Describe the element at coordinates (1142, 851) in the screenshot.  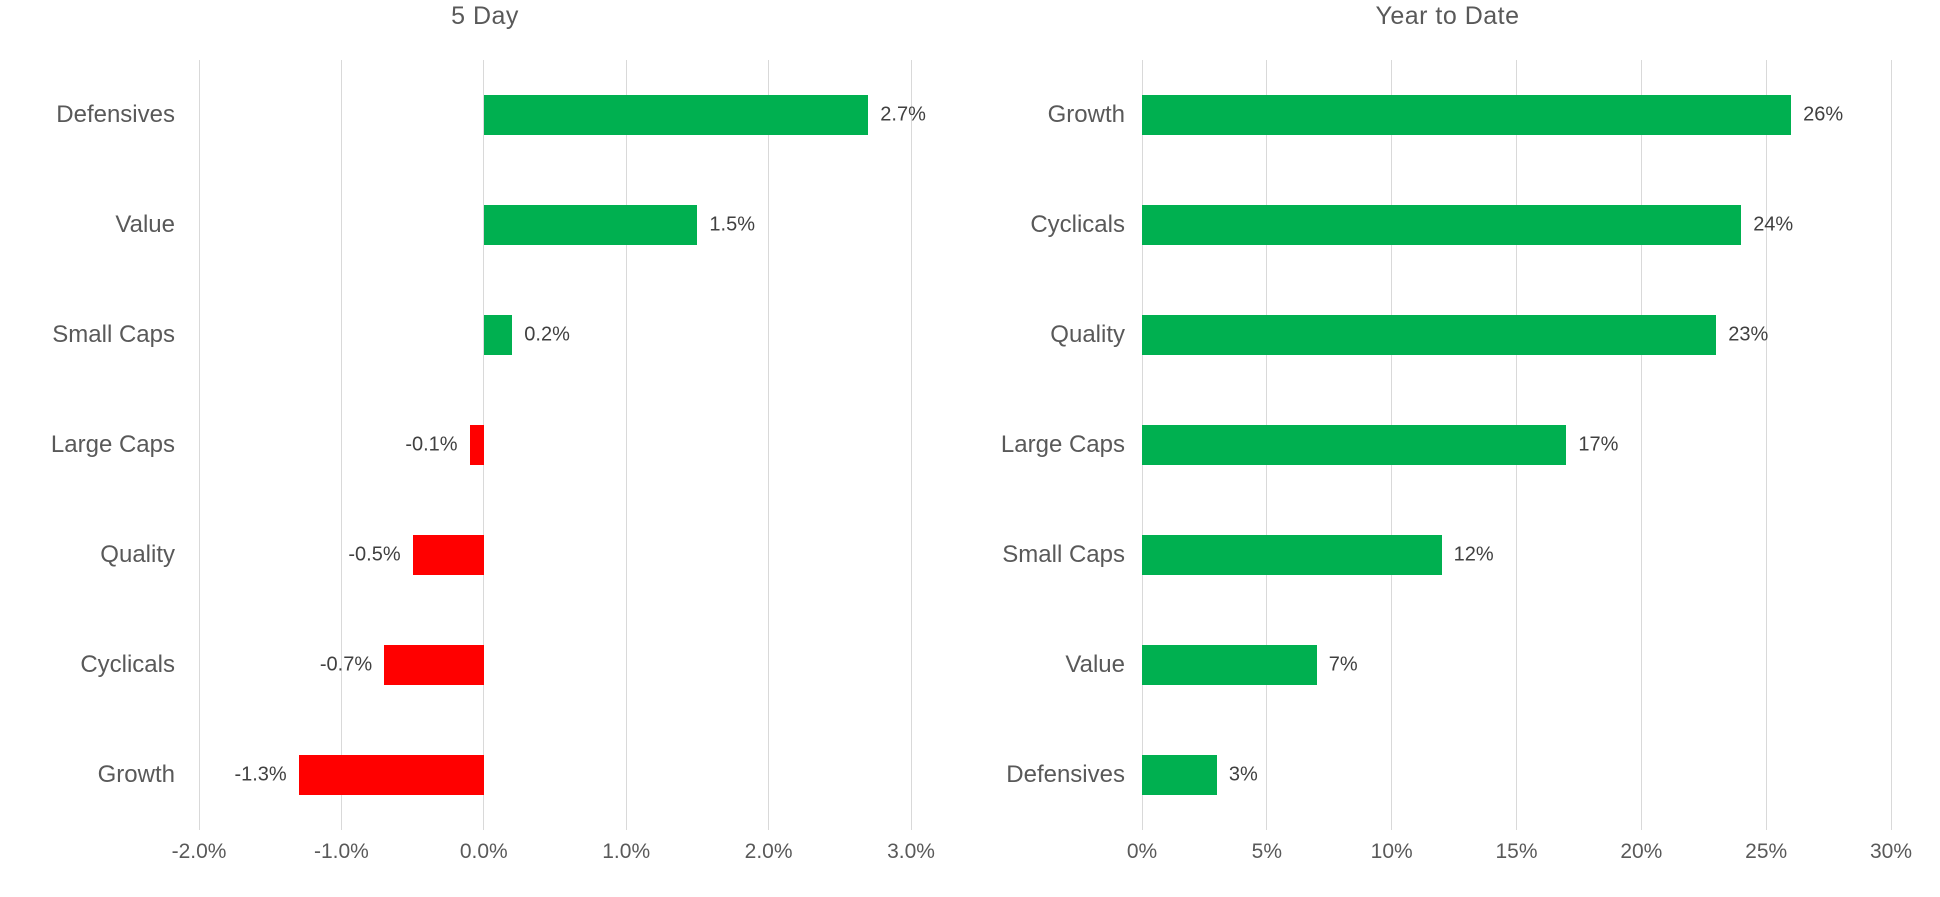
I see `axis-tick-label: 0%` at that location.